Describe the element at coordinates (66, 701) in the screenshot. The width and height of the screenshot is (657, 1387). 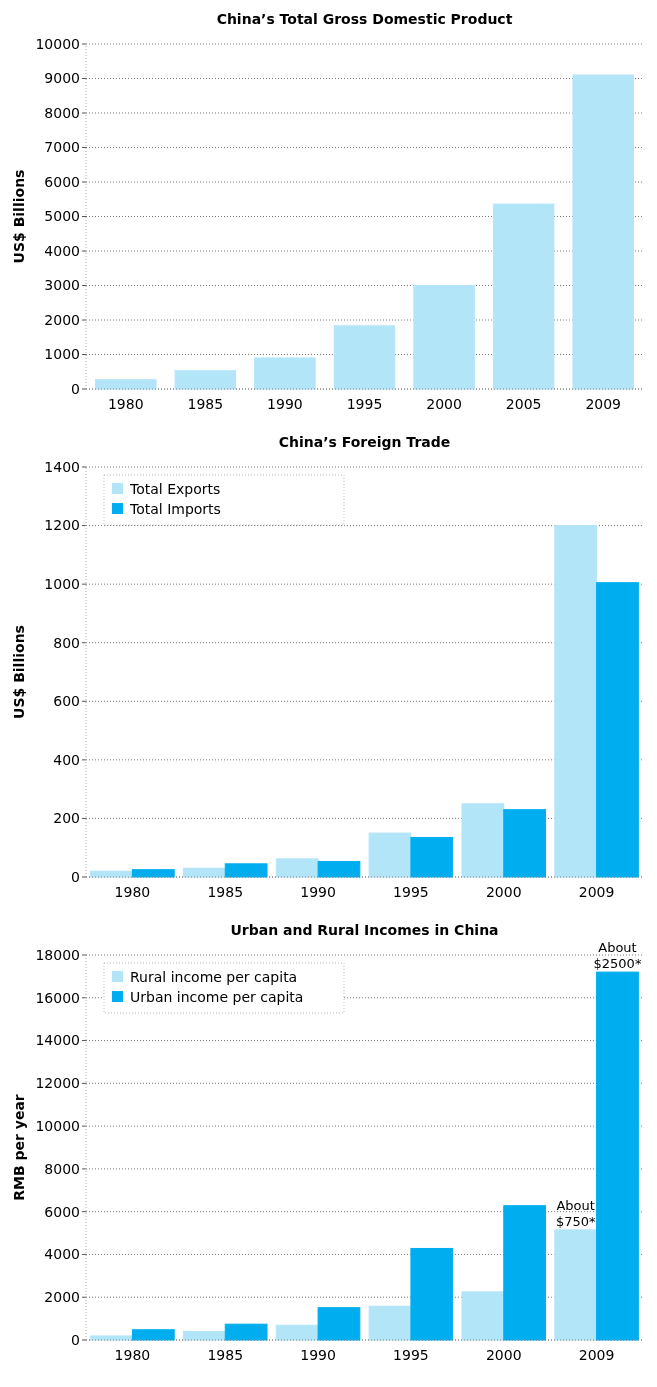
I see `y-tick-label: 600` at that location.